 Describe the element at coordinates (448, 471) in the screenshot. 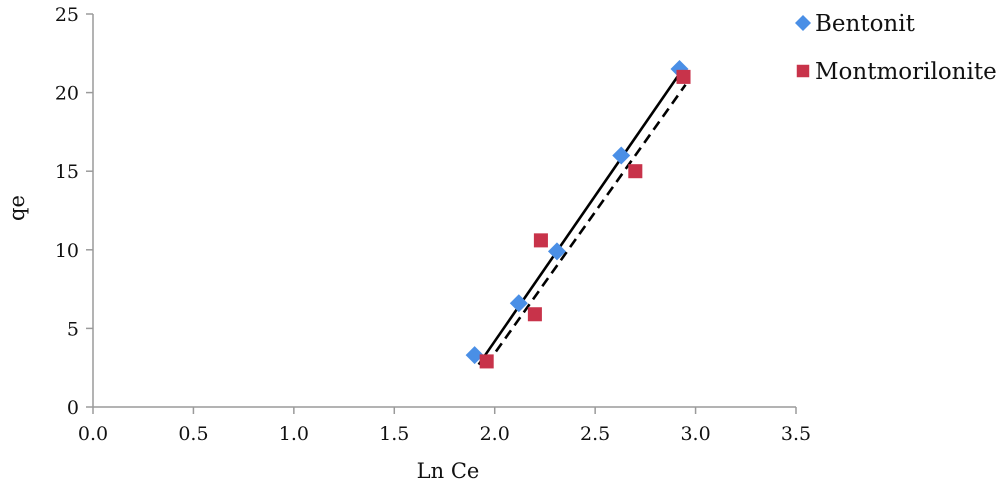

I see `x-axis-title: Ln Ce` at that location.